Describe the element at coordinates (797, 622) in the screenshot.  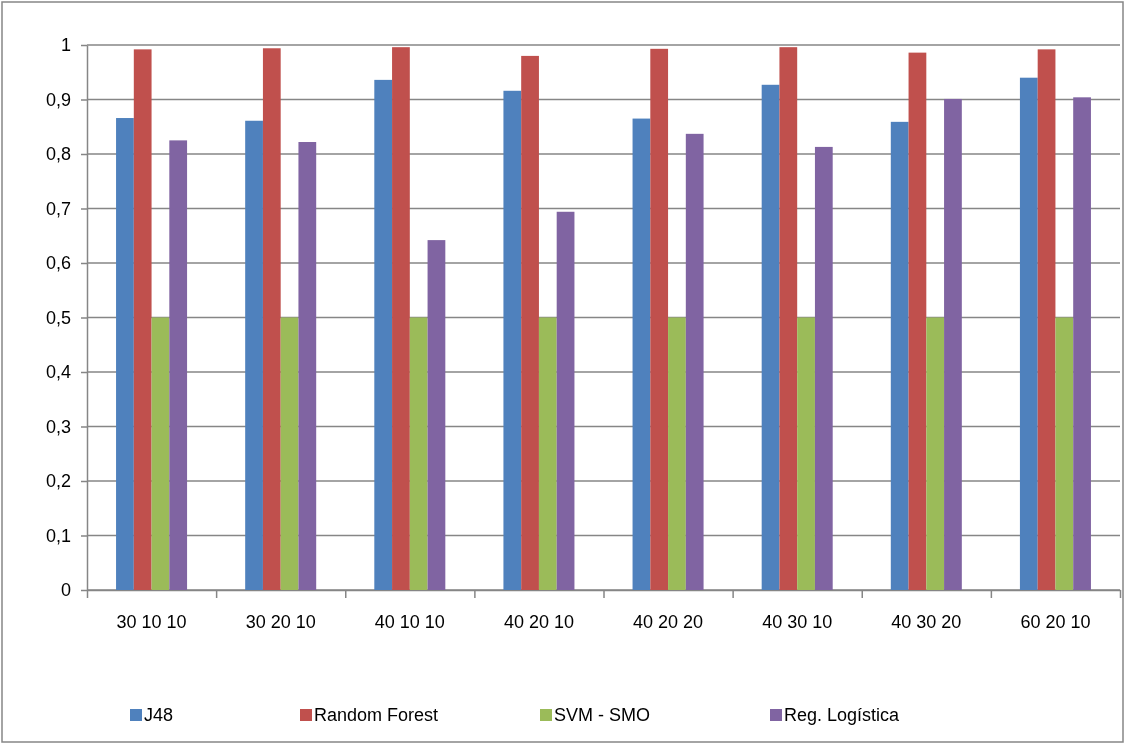
I see `x-tick-label: 40 30 10` at that location.